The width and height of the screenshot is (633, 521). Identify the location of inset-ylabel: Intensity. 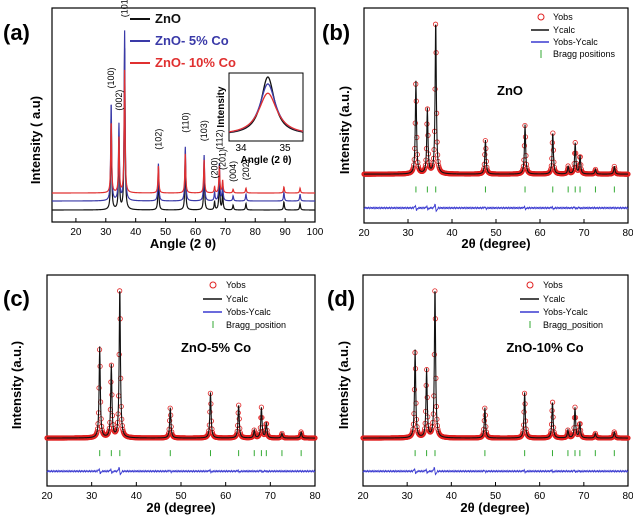
(221, 107).